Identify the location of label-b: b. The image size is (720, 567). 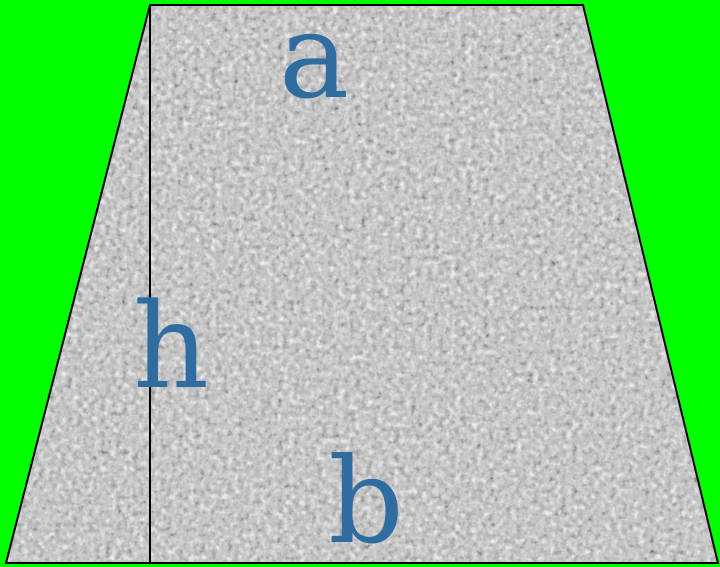
(366, 499).